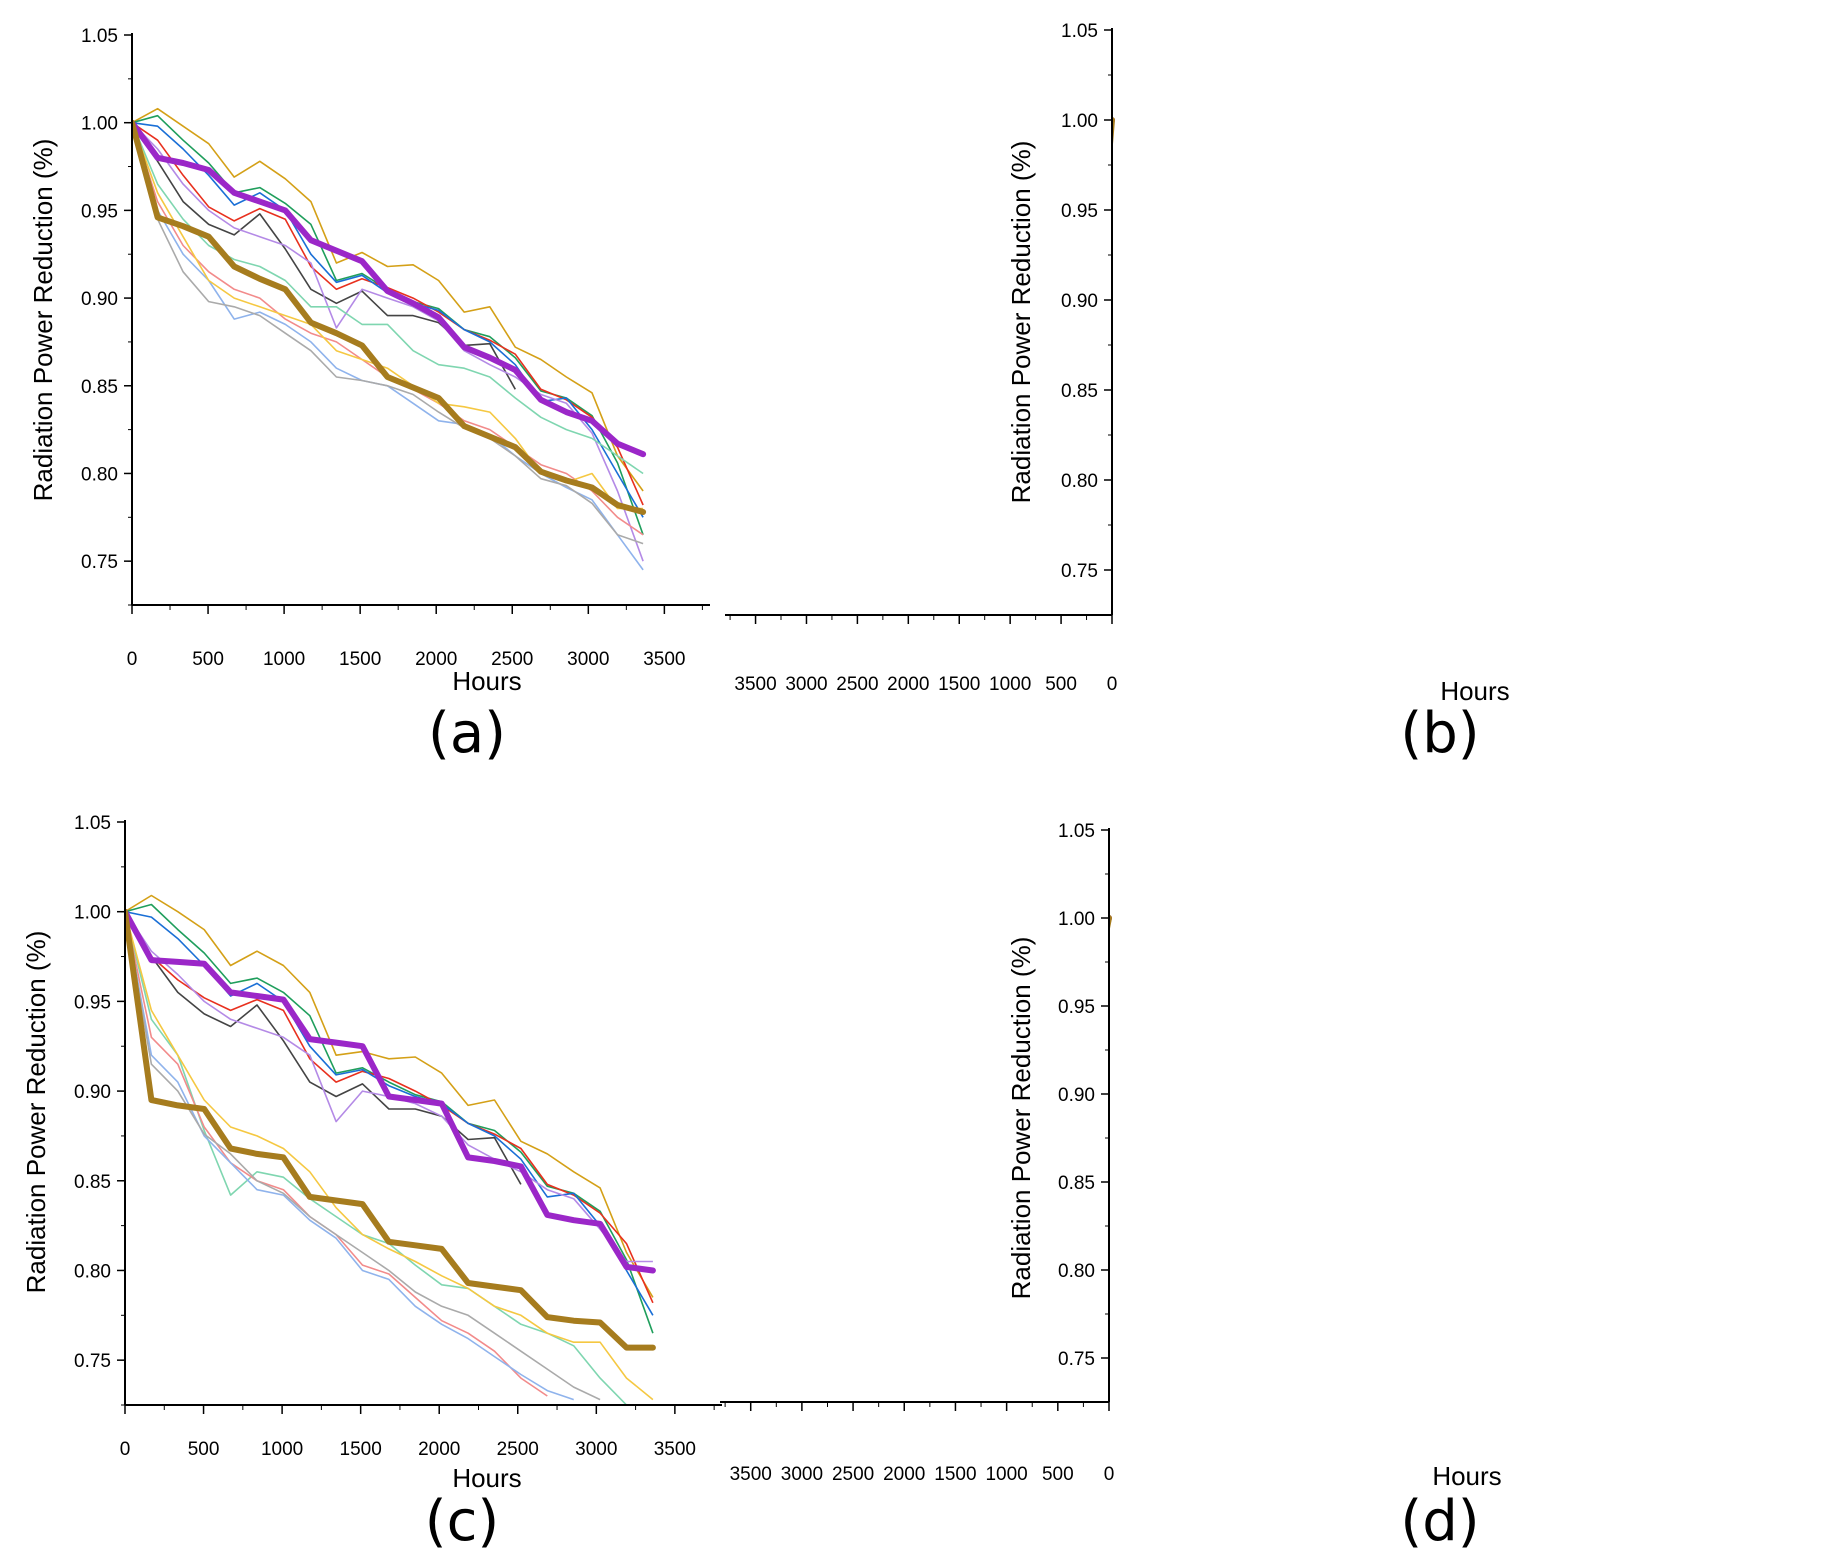  What do you see at coordinates (1076, 831) in the screenshot?
I see `panel-d-y-tick-label: 1.05` at bounding box center [1076, 831].